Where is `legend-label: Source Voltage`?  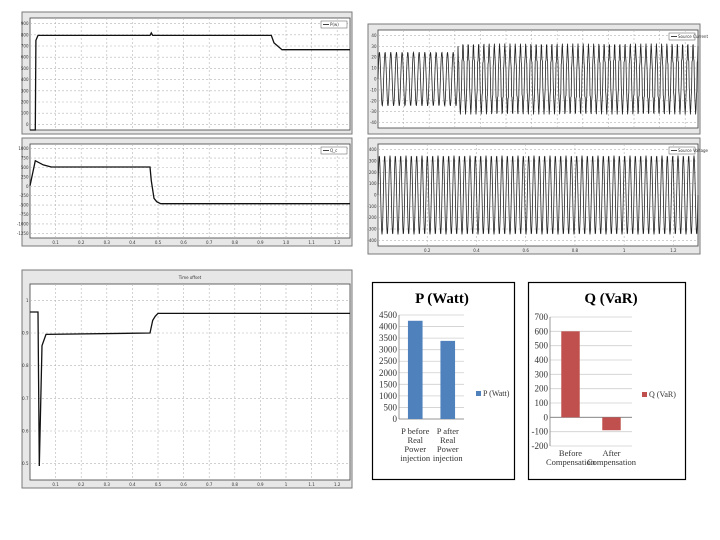 legend-label: Source Voltage is located at coordinates (693, 150).